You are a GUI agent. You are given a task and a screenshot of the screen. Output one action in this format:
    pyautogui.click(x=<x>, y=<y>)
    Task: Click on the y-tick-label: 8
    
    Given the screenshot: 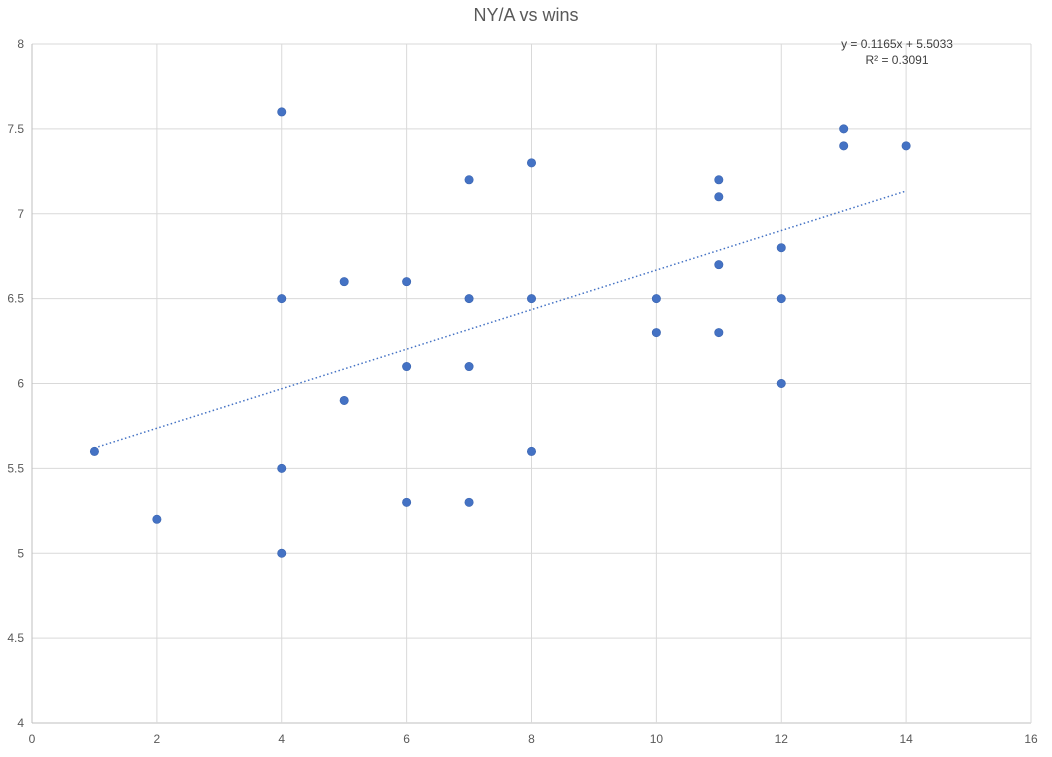 What is the action you would take?
    pyautogui.click(x=20, y=44)
    